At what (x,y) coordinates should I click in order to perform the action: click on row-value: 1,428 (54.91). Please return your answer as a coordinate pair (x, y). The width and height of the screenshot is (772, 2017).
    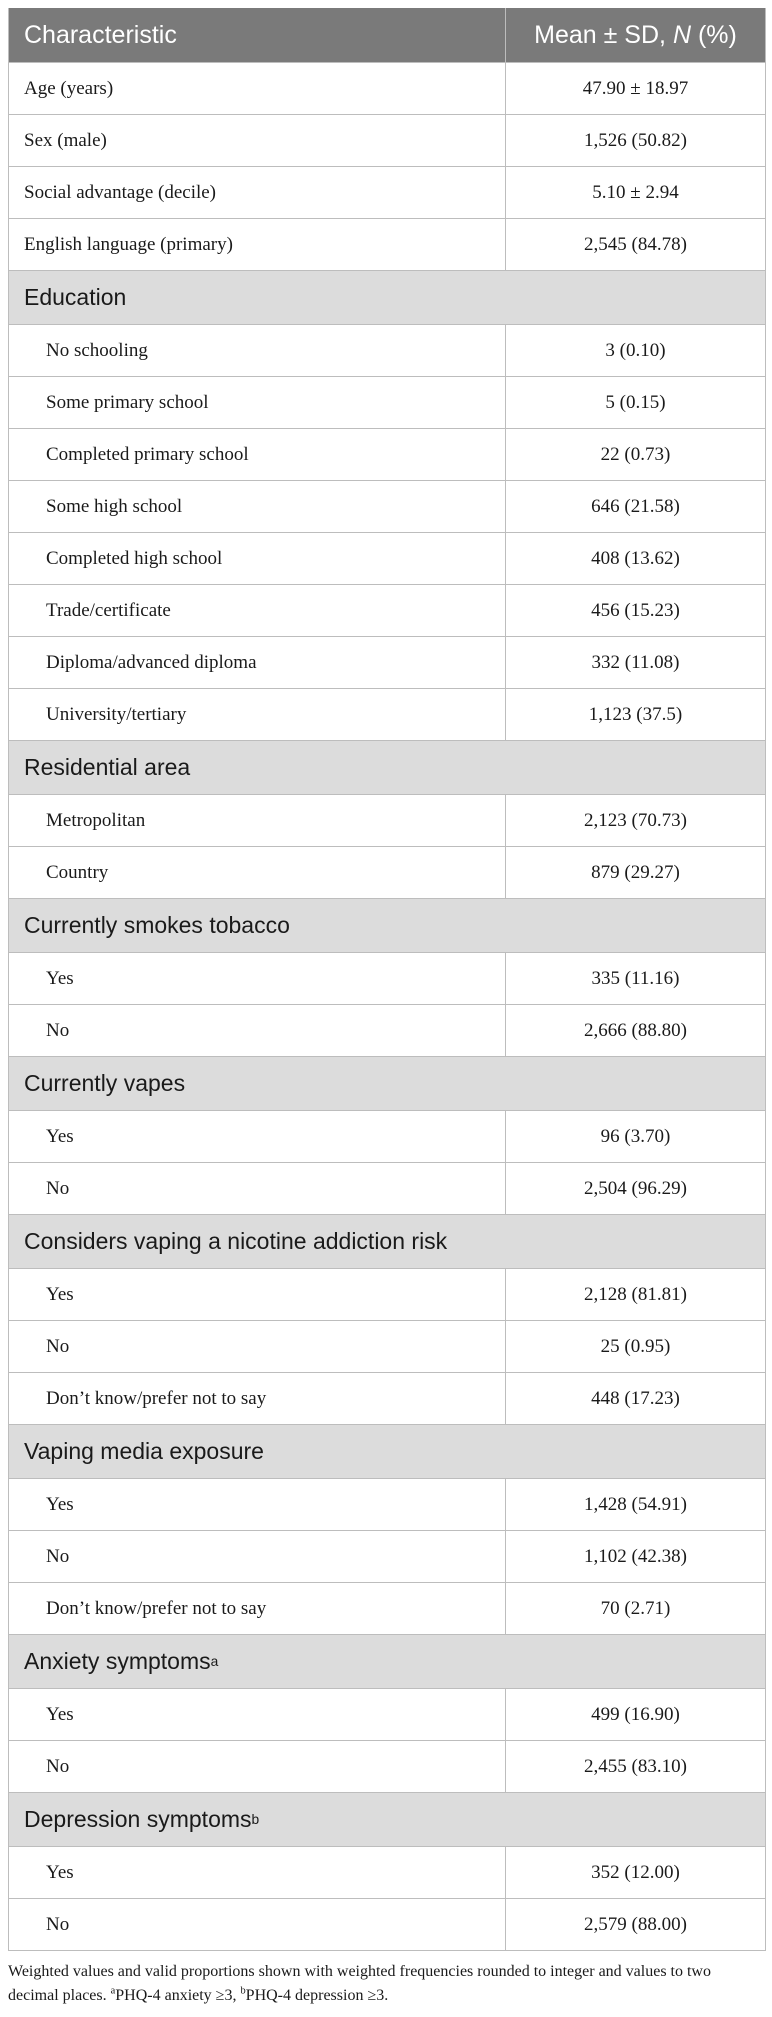
    Looking at the image, I should click on (635, 1504).